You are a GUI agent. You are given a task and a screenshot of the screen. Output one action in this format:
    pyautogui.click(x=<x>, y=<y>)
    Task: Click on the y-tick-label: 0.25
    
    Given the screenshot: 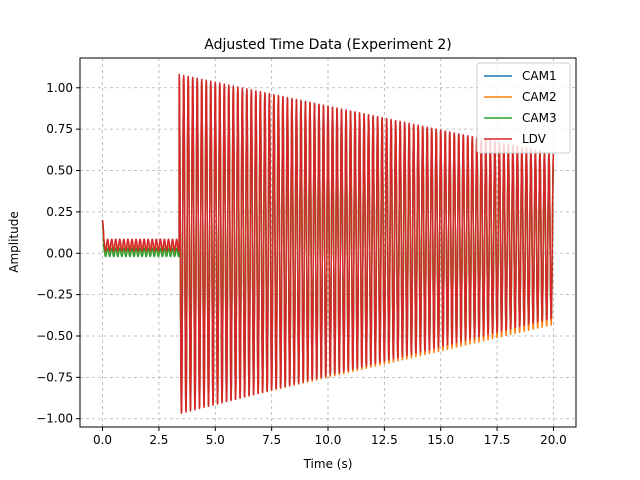 What is the action you would take?
    pyautogui.click(x=59, y=212)
    